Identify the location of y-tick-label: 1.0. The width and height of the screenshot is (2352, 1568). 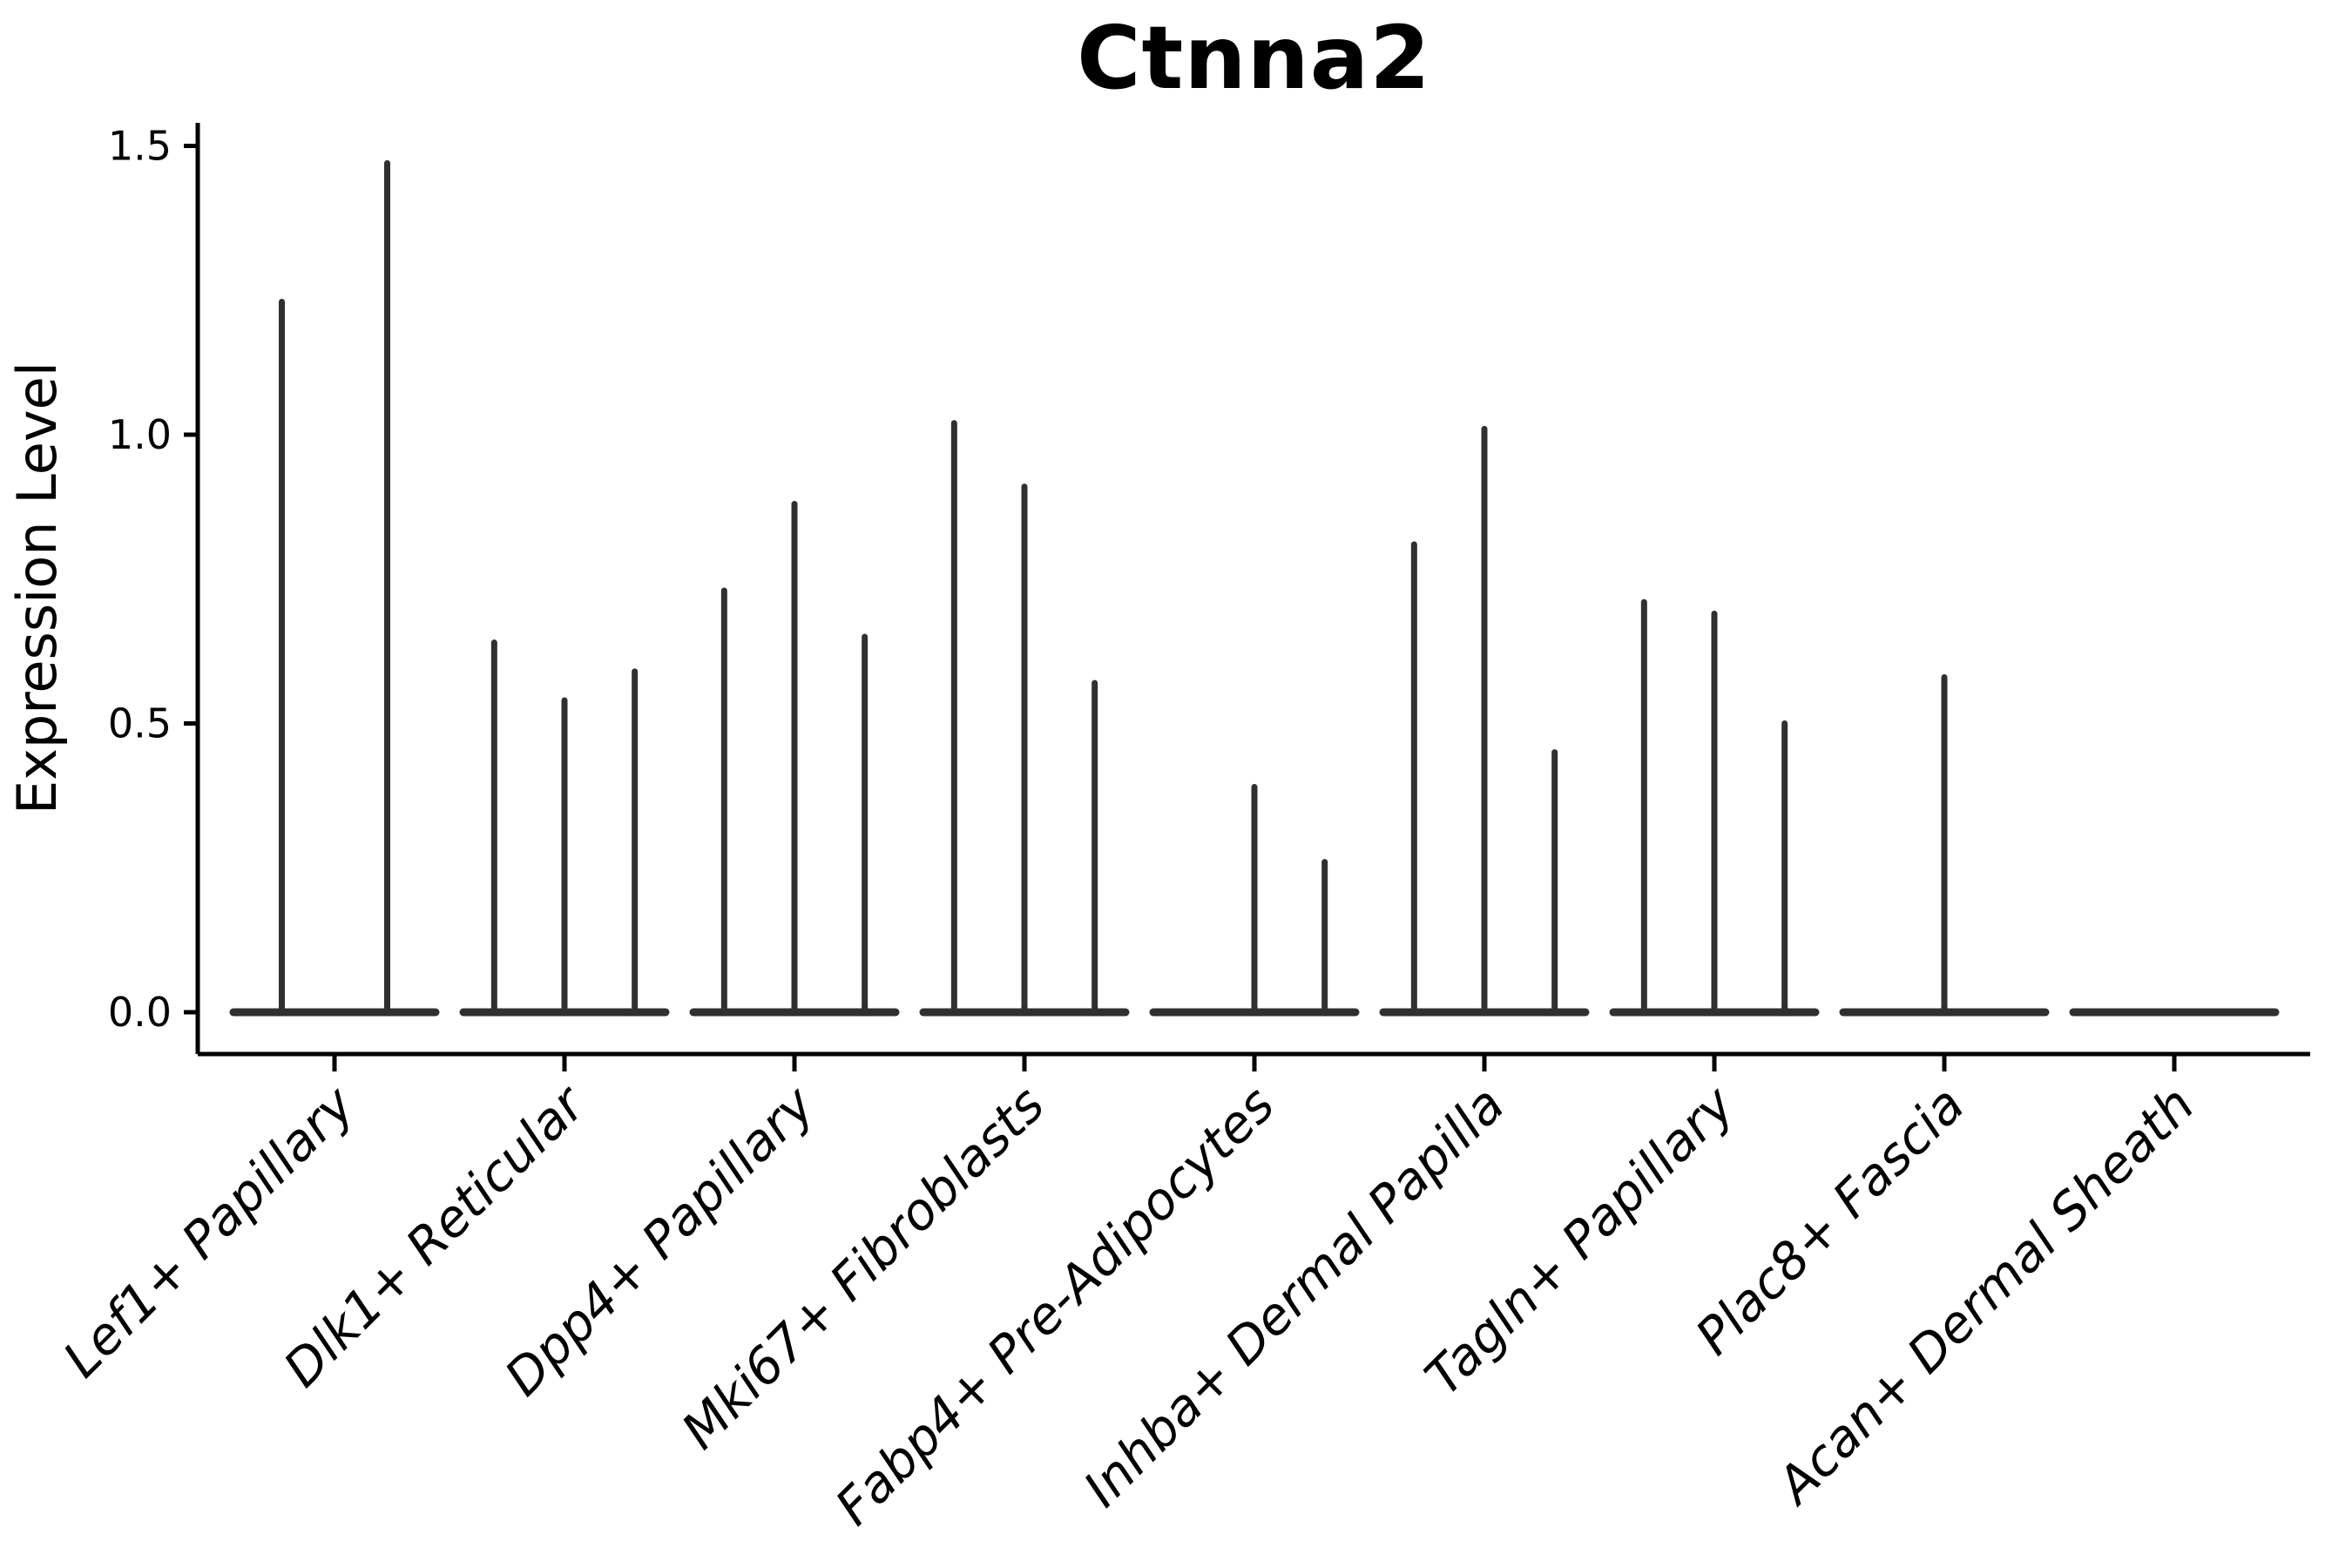
(140, 434).